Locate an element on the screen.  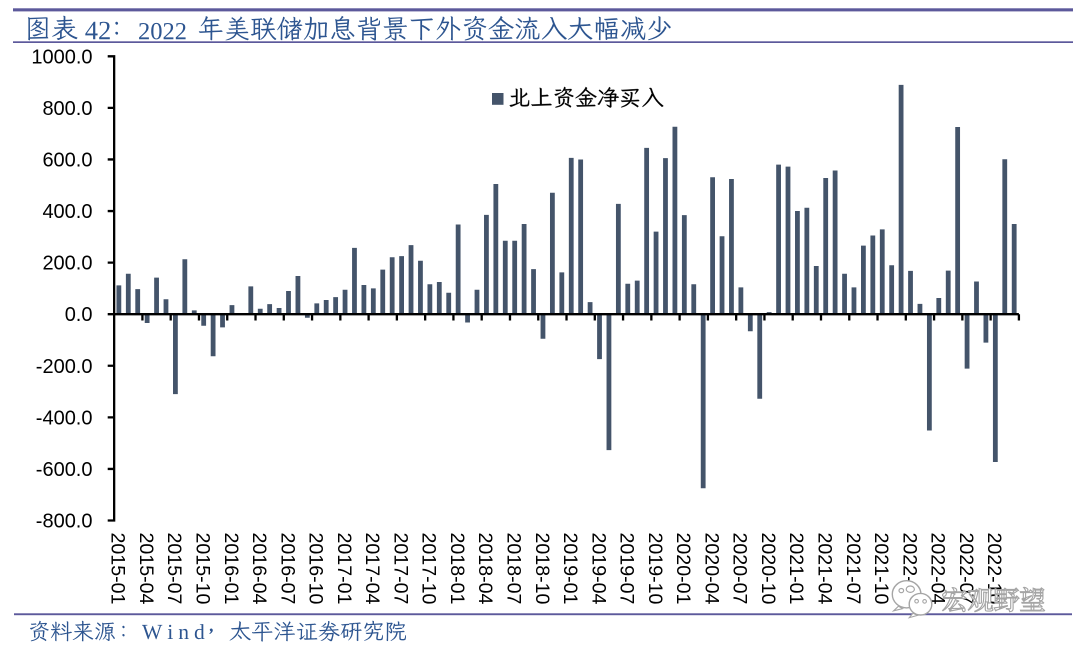
svg-text: 2017-04 is located at coordinates (372, 569).